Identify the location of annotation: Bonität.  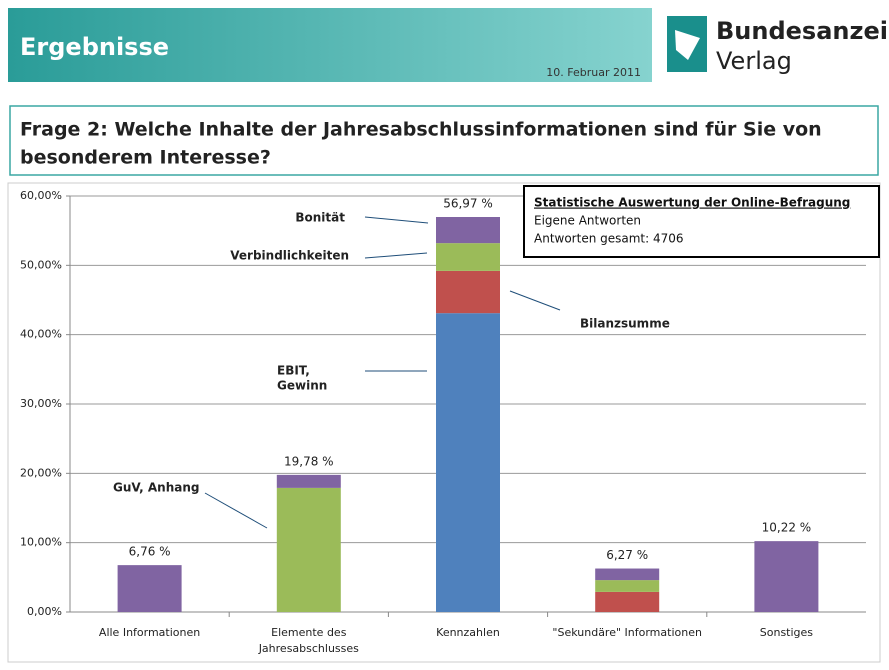
(320, 218).